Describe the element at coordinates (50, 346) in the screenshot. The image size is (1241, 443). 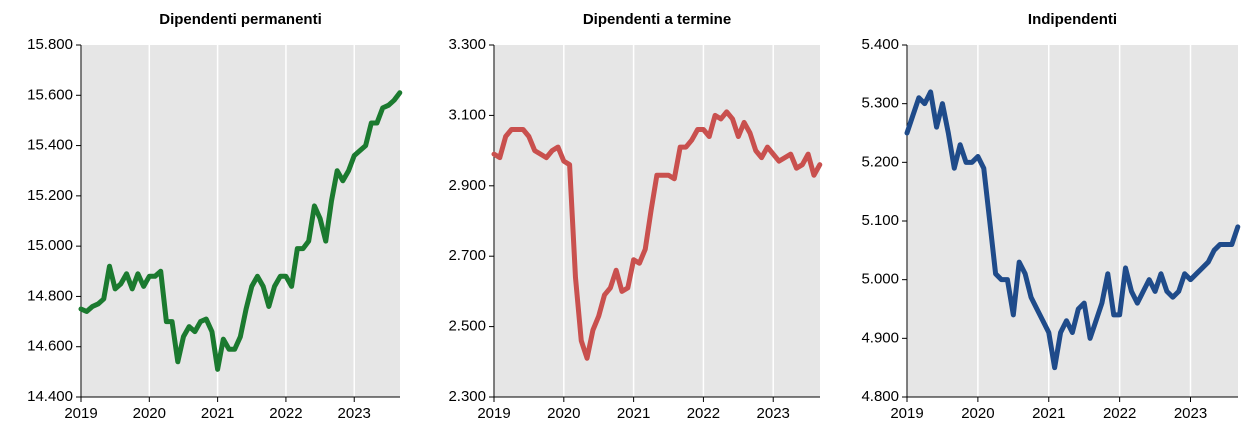
I see `y-tick-label: 14.600` at that location.